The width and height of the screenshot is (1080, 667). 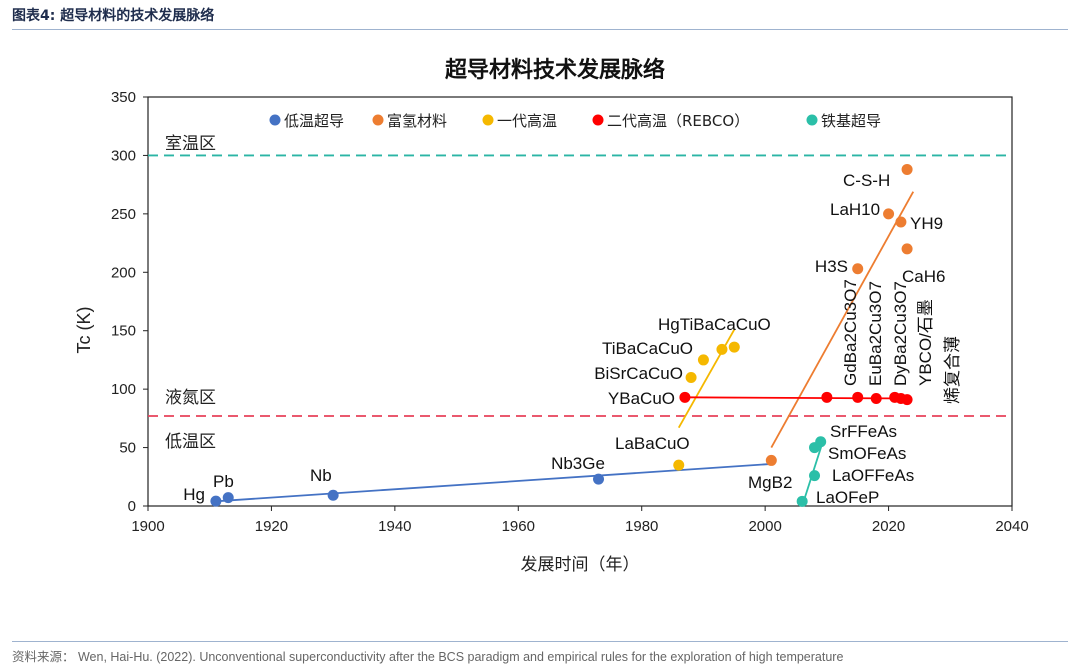 What do you see at coordinates (764, 526) in the screenshot?
I see `x-tick-label: 2000` at bounding box center [764, 526].